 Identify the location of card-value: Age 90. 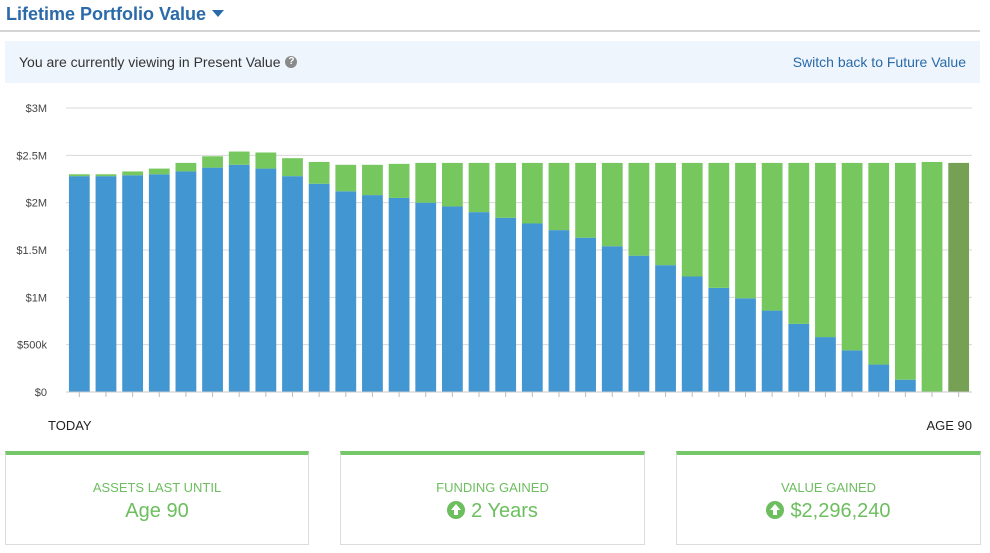
(157, 511).